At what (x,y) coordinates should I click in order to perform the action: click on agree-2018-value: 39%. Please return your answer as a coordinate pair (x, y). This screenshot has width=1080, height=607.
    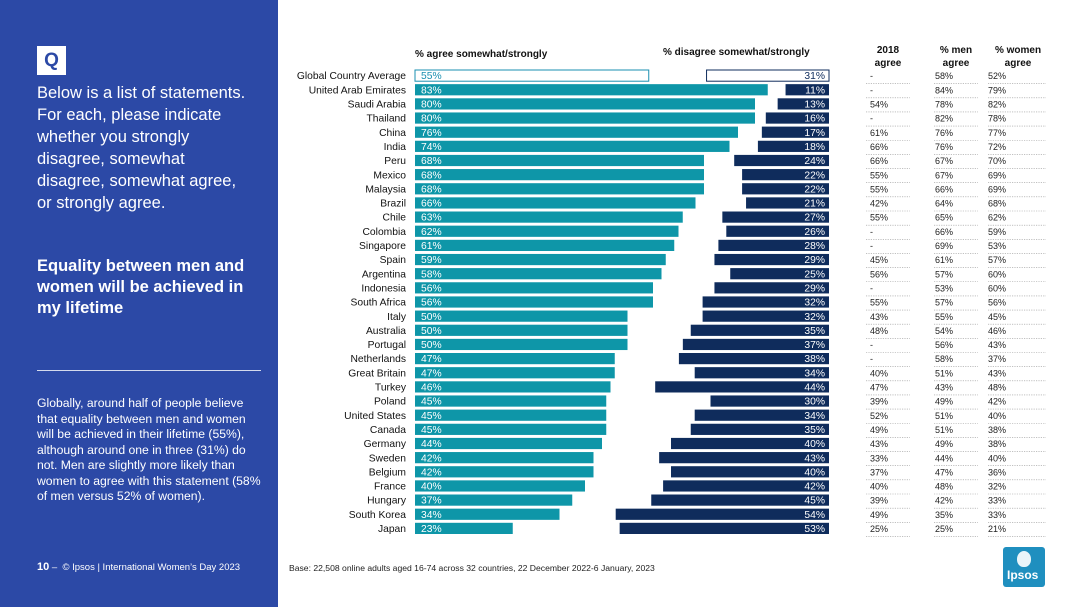
    Looking at the image, I should click on (879, 501).